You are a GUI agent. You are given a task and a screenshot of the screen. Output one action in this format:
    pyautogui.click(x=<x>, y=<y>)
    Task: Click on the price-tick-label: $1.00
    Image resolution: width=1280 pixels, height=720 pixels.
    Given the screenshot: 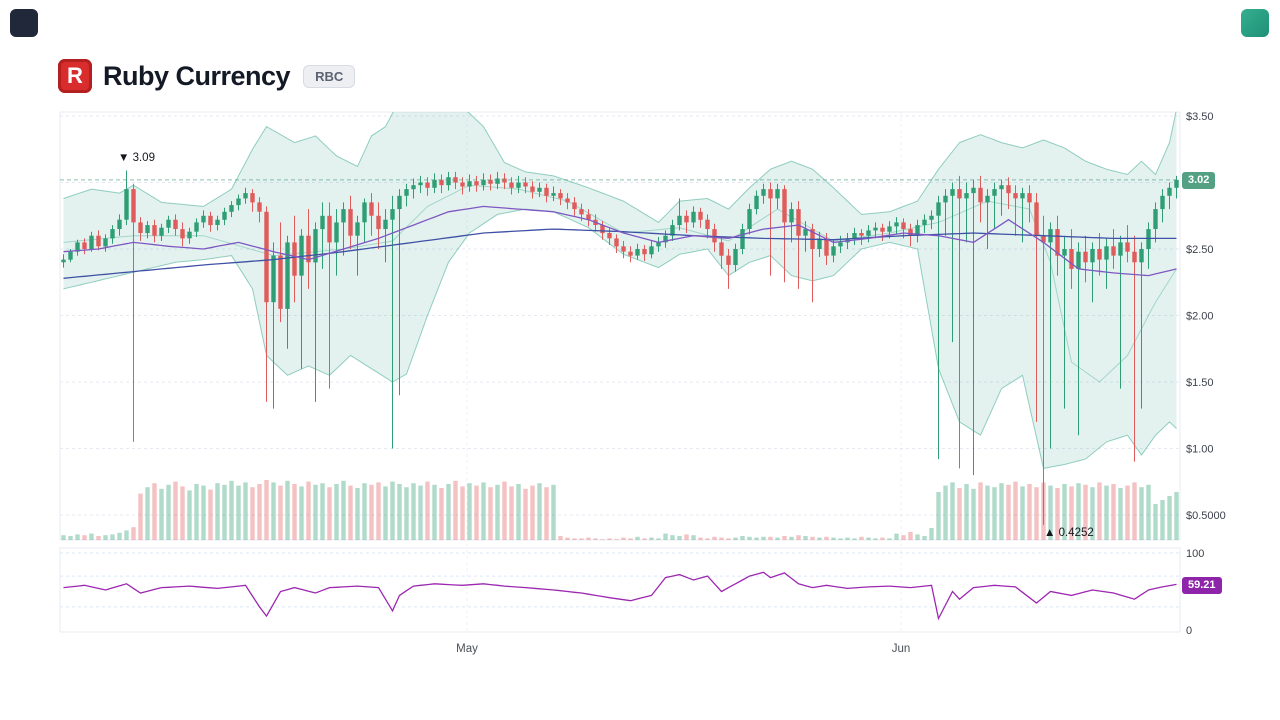 What is the action you would take?
    pyautogui.click(x=1200, y=450)
    